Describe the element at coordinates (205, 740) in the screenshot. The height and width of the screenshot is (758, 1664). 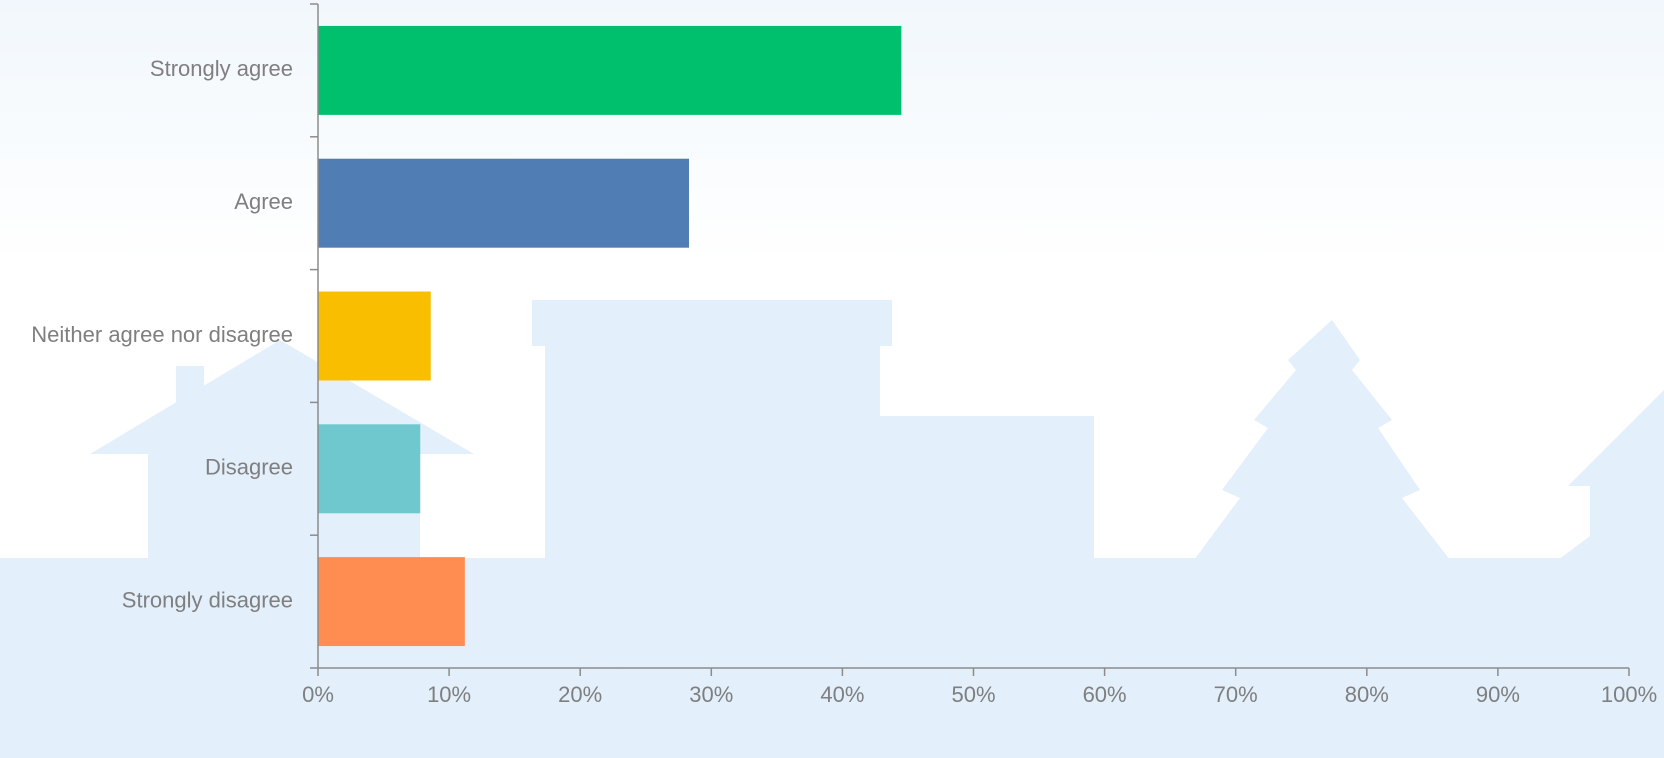
I see `scooter-wheel-back` at that location.